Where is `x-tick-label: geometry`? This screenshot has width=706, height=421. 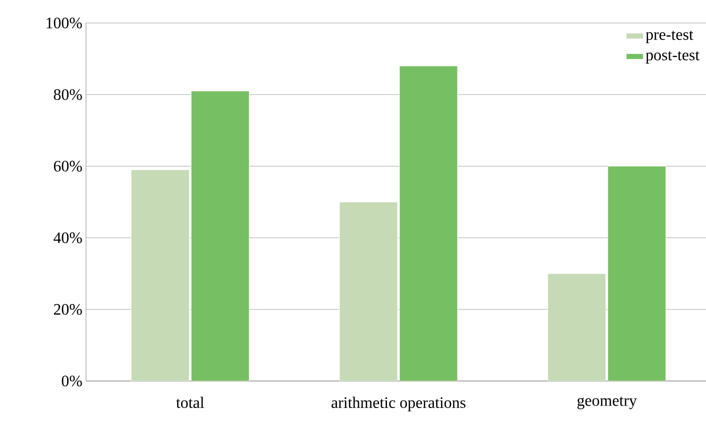
x-tick-label: geometry is located at coordinates (607, 403).